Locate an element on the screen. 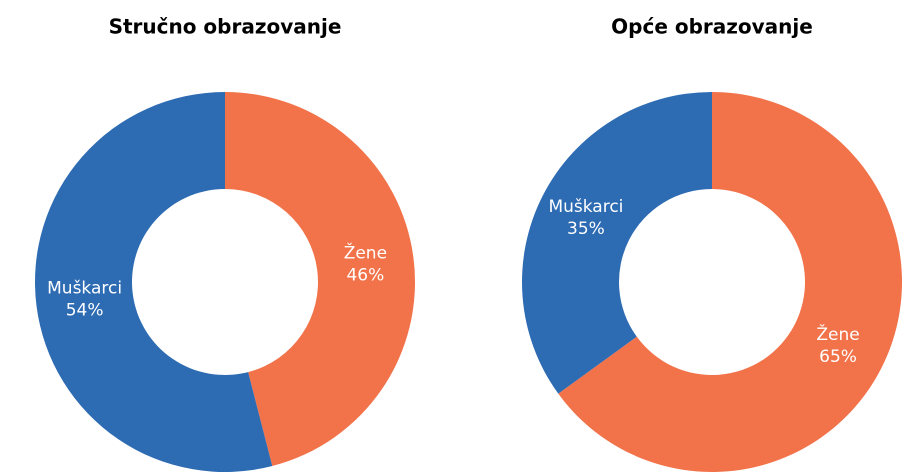 The height and width of the screenshot is (475, 907). slice-value-label: 46% is located at coordinates (365, 275).